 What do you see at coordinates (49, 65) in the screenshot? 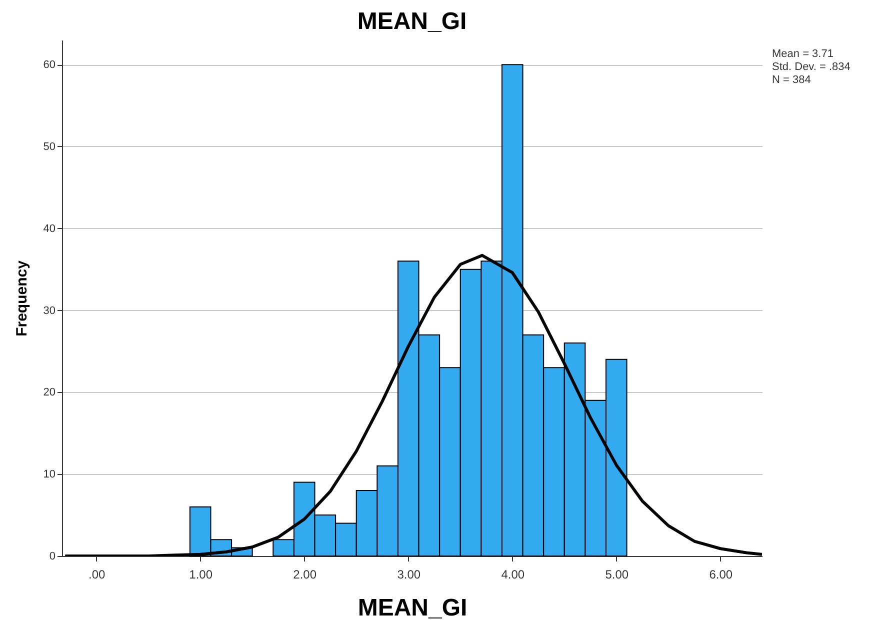
I see `y-tick-label: 60` at bounding box center [49, 65].